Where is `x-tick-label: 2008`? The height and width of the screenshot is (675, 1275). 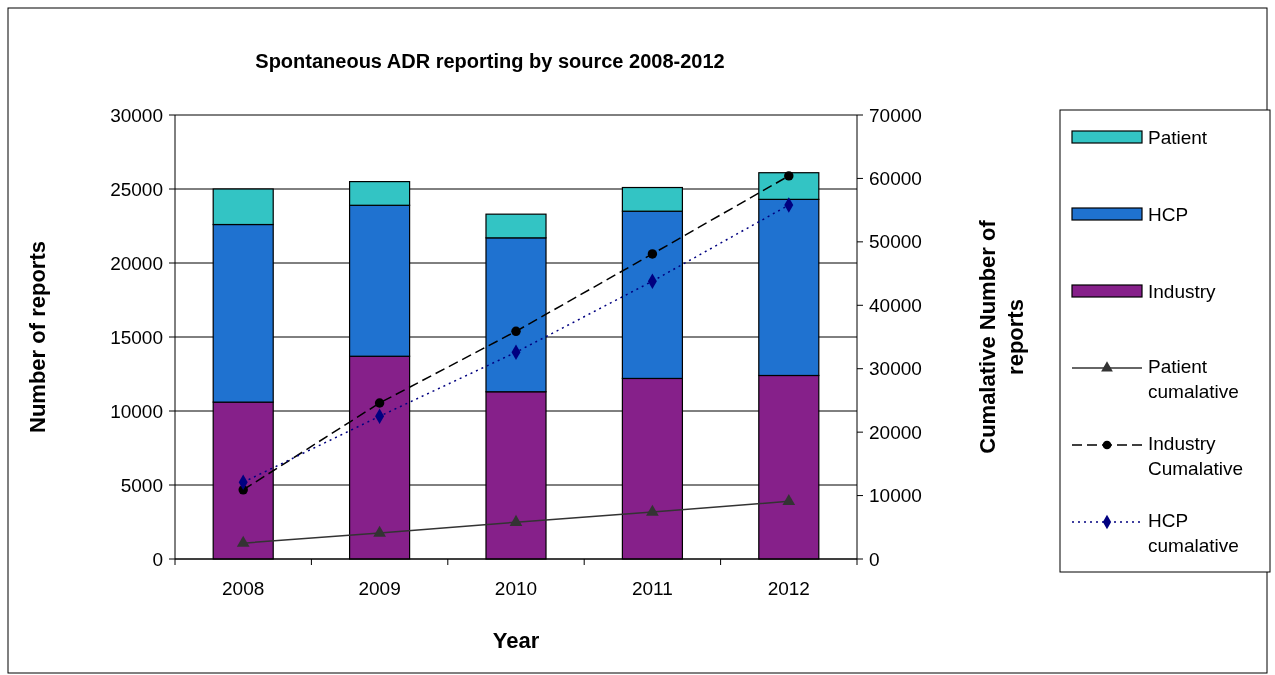 x-tick-label: 2008 is located at coordinates (243, 588).